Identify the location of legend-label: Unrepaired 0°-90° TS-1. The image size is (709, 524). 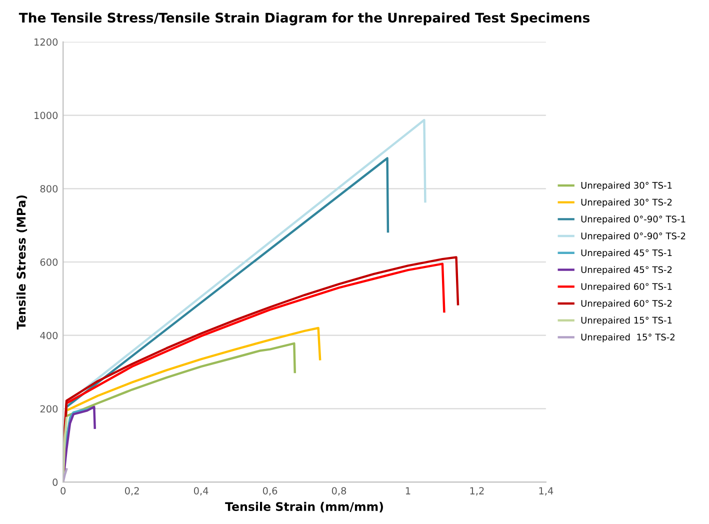
(633, 219).